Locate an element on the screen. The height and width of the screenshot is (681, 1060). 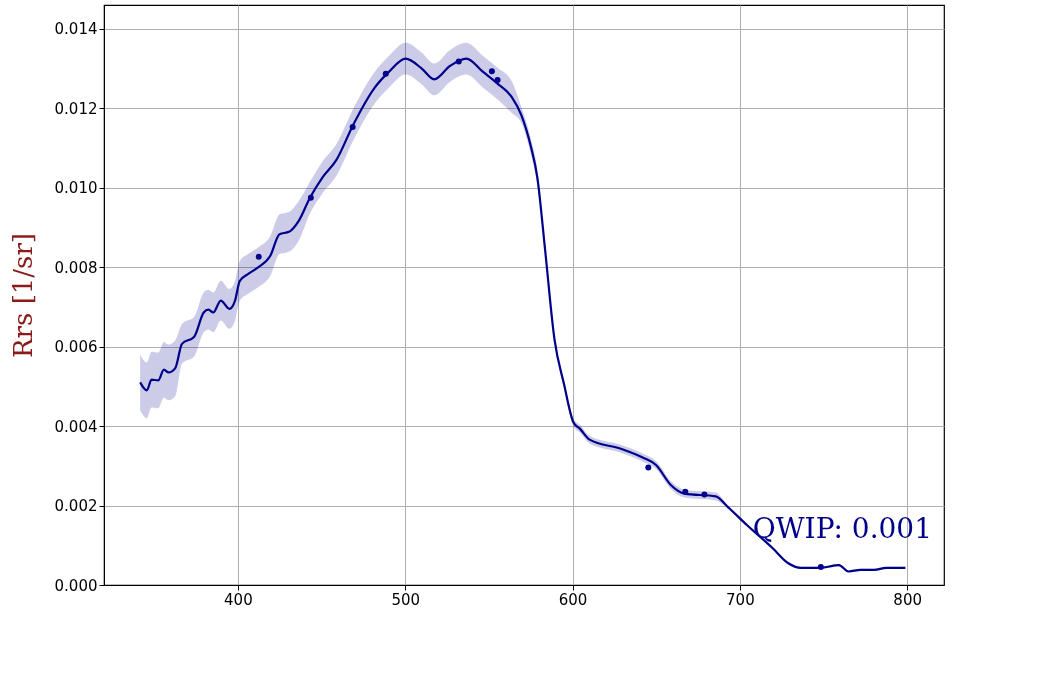
y-axis-title: Rrs [1/sr] is located at coordinates (22, 295).